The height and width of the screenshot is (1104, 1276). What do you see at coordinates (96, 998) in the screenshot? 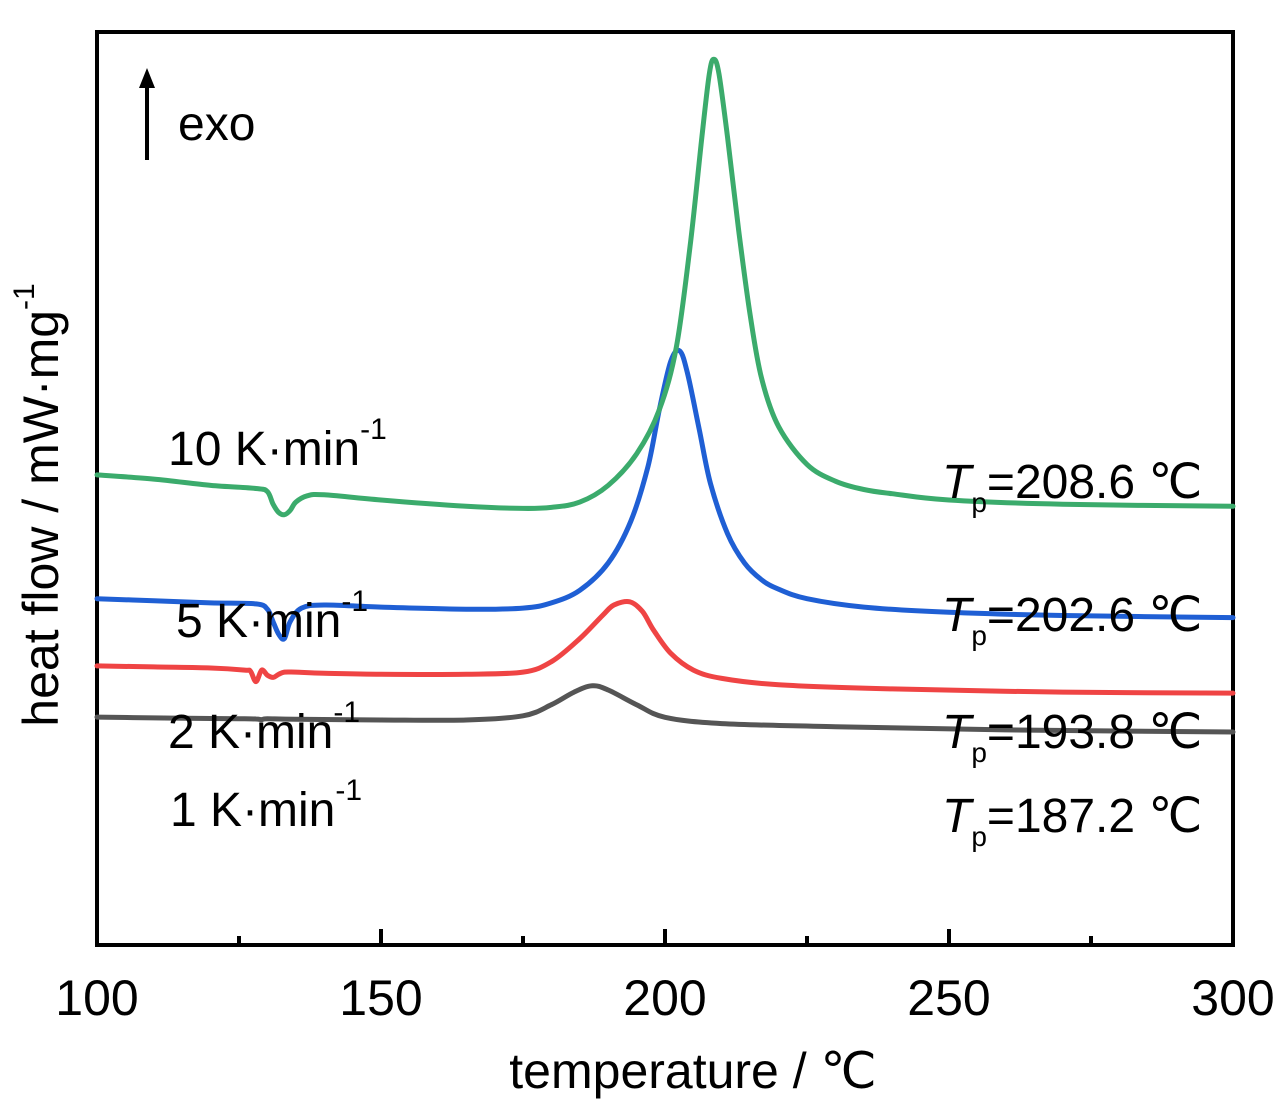
I see `x-tick-label: 100` at bounding box center [96, 998].